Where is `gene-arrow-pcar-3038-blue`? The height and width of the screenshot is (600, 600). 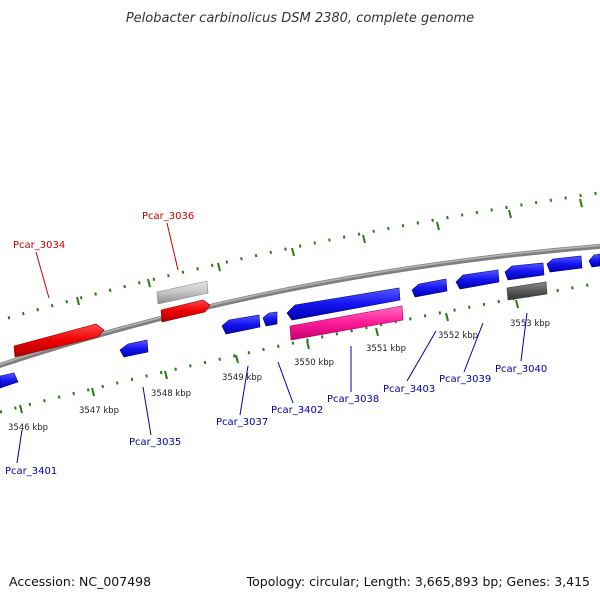
gene-arrow-pcar-3038-blue is located at coordinates (343, 304).